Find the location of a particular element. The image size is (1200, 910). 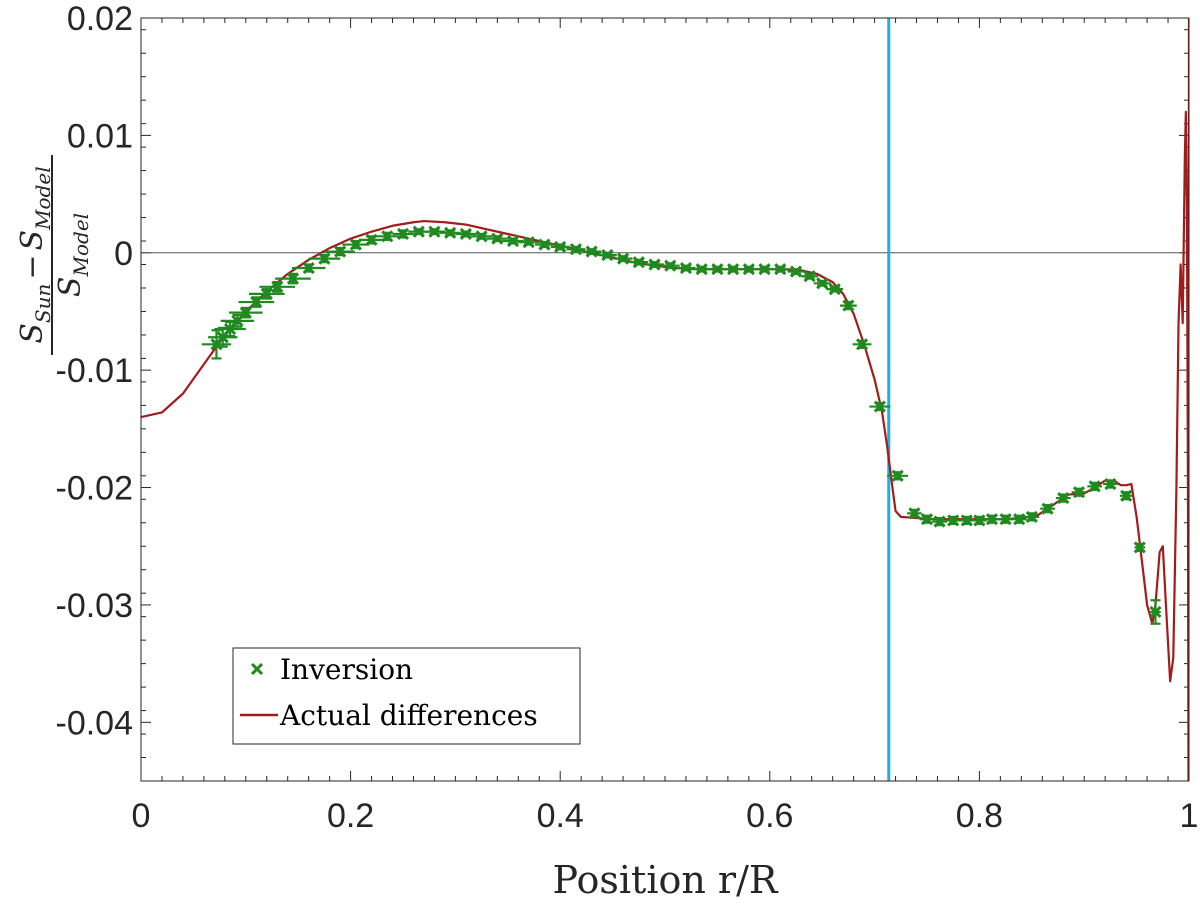

x-tick-label: 1 is located at coordinates (1189, 816).